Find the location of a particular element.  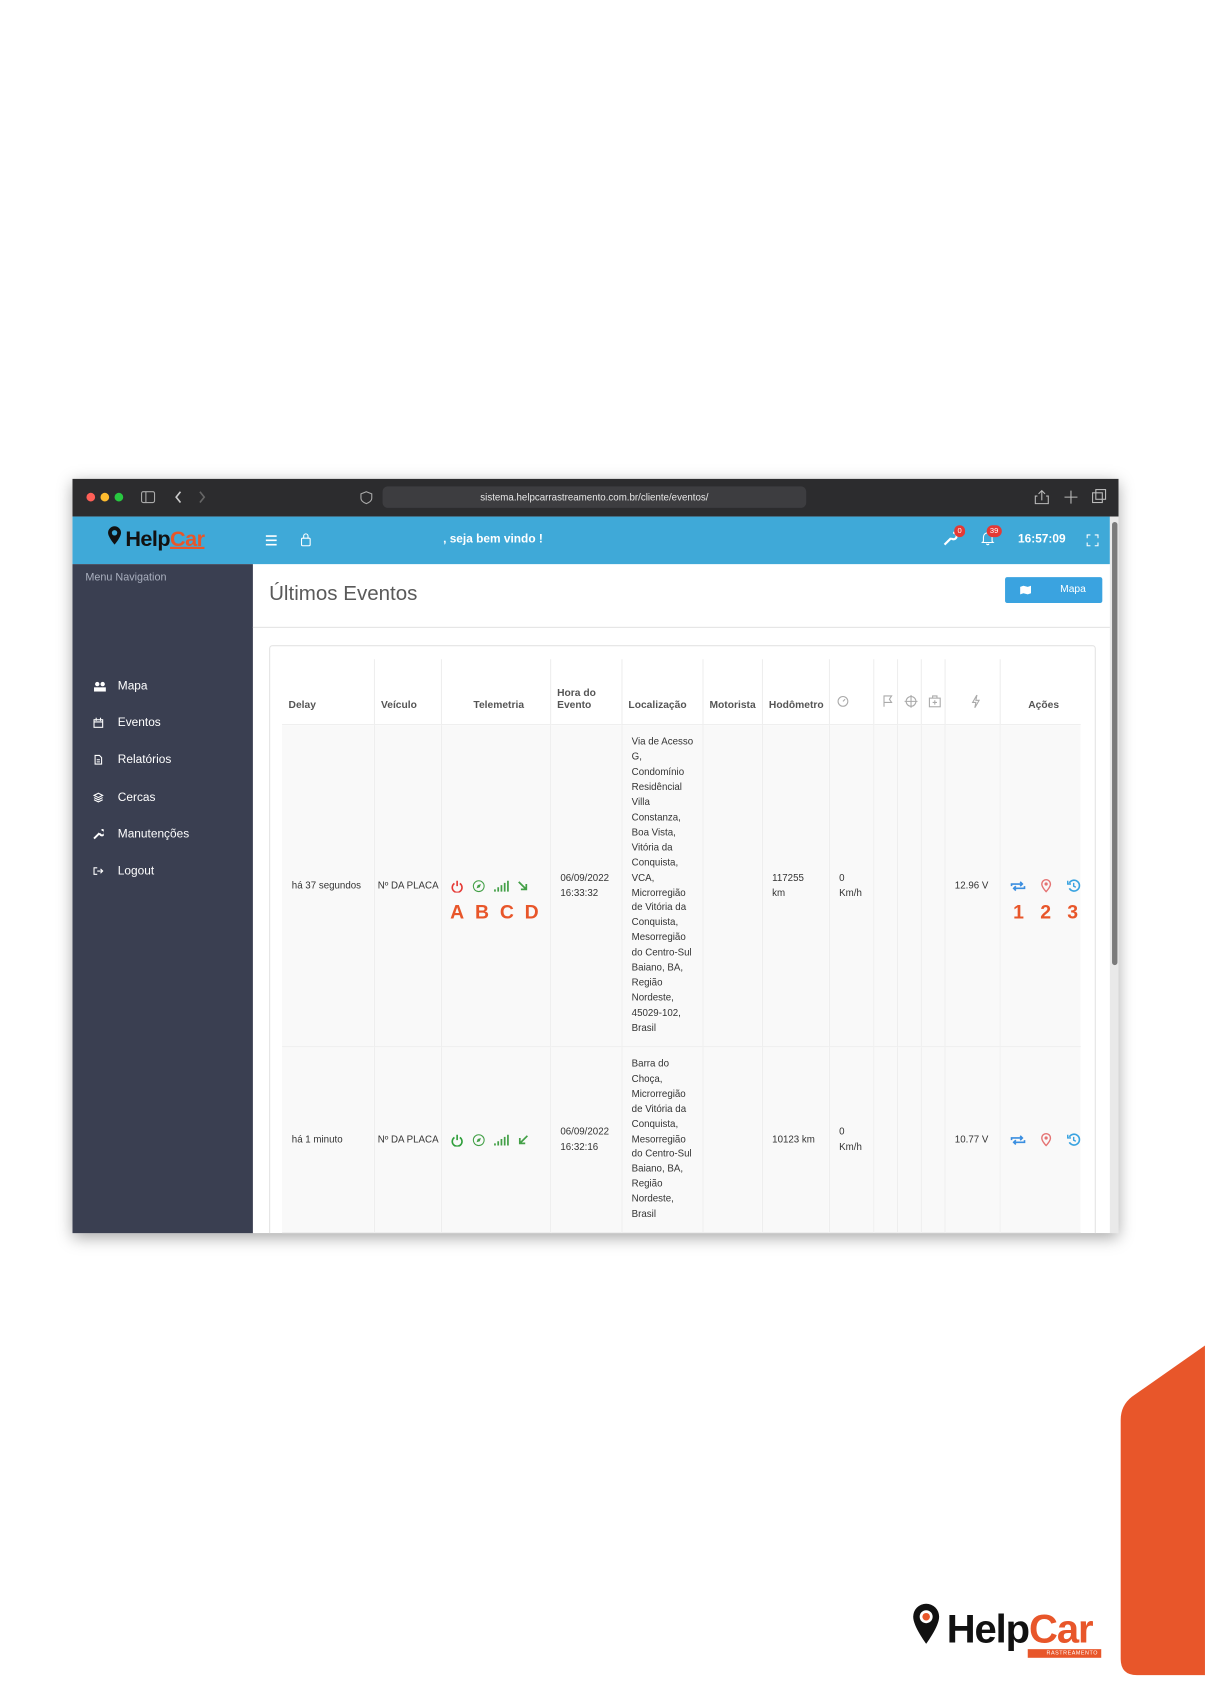

annotation-letter: C is located at coordinates (506, 911).